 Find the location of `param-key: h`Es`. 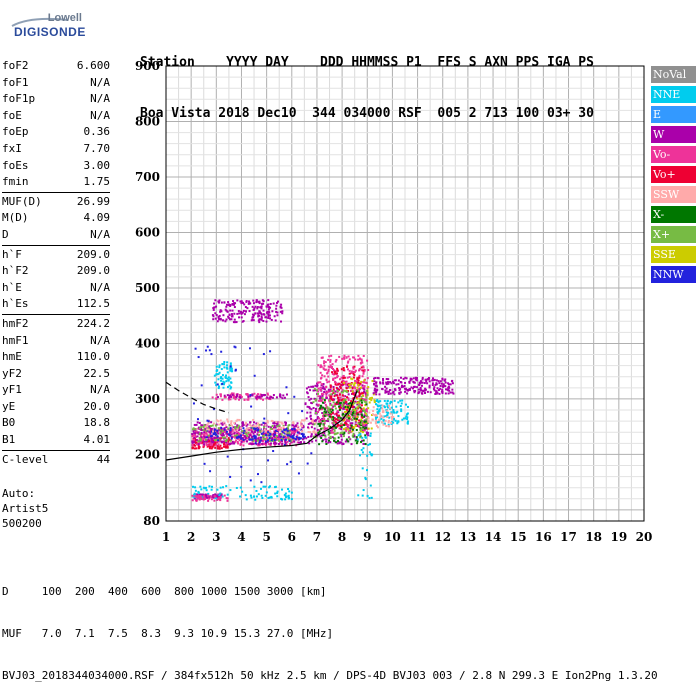

param-key: h`Es is located at coordinates (15, 304).